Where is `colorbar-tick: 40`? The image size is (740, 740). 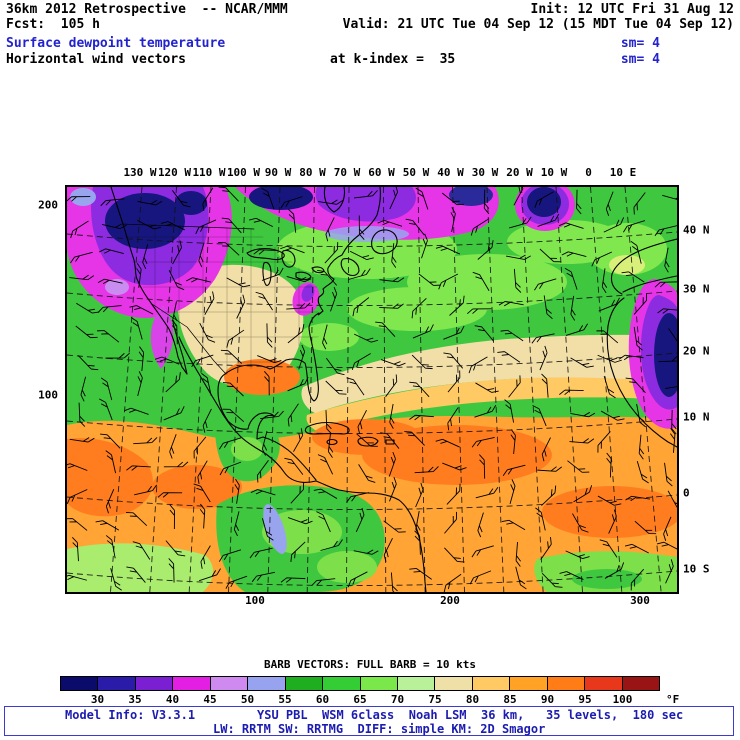 colorbar-tick: 40 is located at coordinates (172, 699).